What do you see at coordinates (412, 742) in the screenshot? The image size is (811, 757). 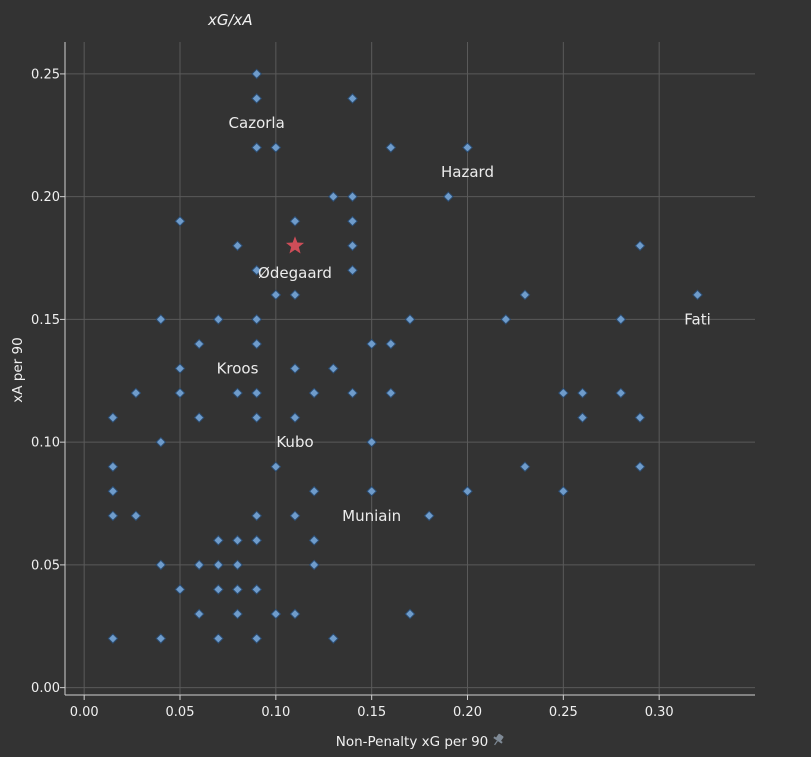 I see `x-axis-label: Non-Penalty xG per 90` at bounding box center [412, 742].